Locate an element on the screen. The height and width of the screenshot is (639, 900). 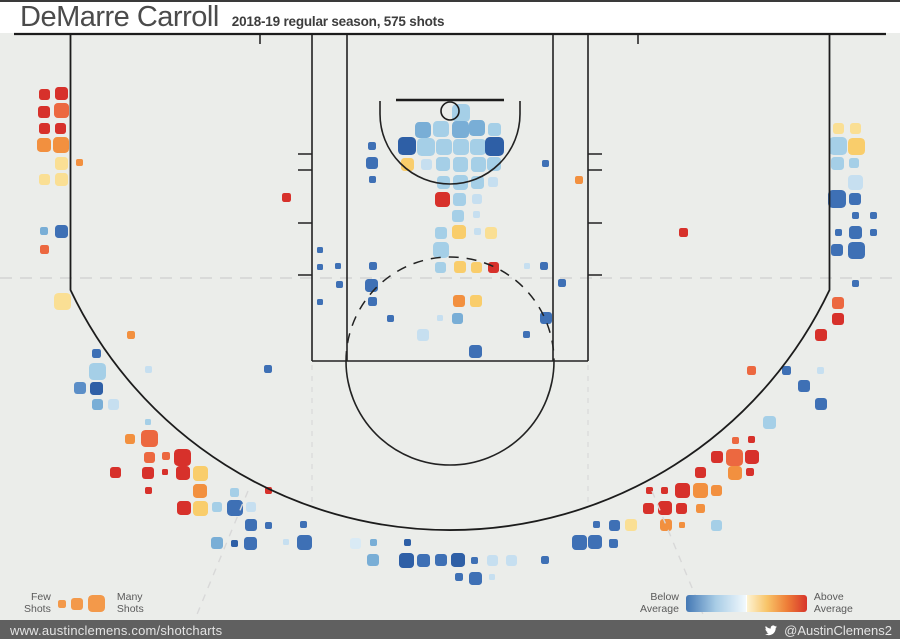
frequency-swatches is located at coordinates (83, 604).